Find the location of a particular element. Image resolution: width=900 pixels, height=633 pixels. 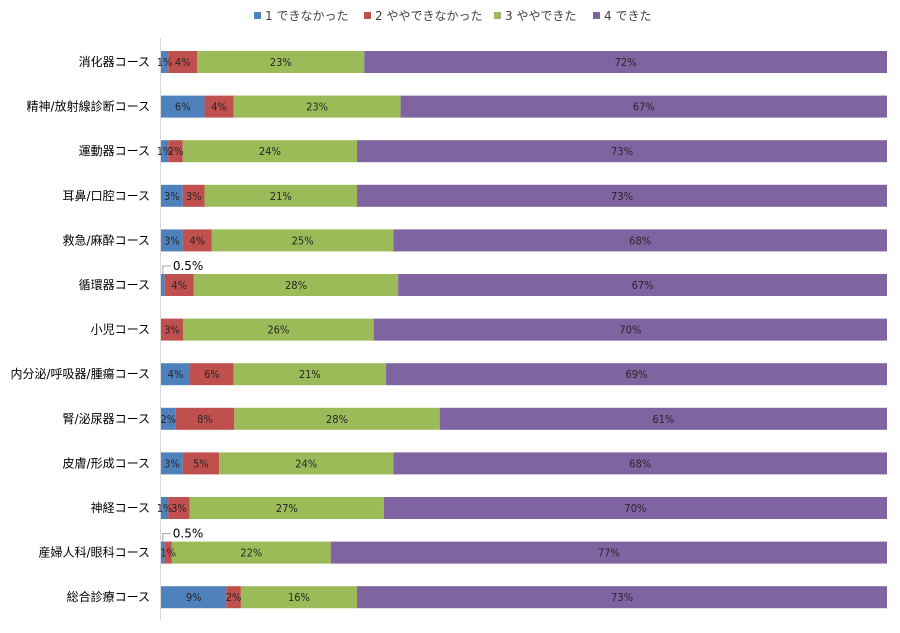

category-label: 産婦人科/眼科コース is located at coordinates (94, 552).